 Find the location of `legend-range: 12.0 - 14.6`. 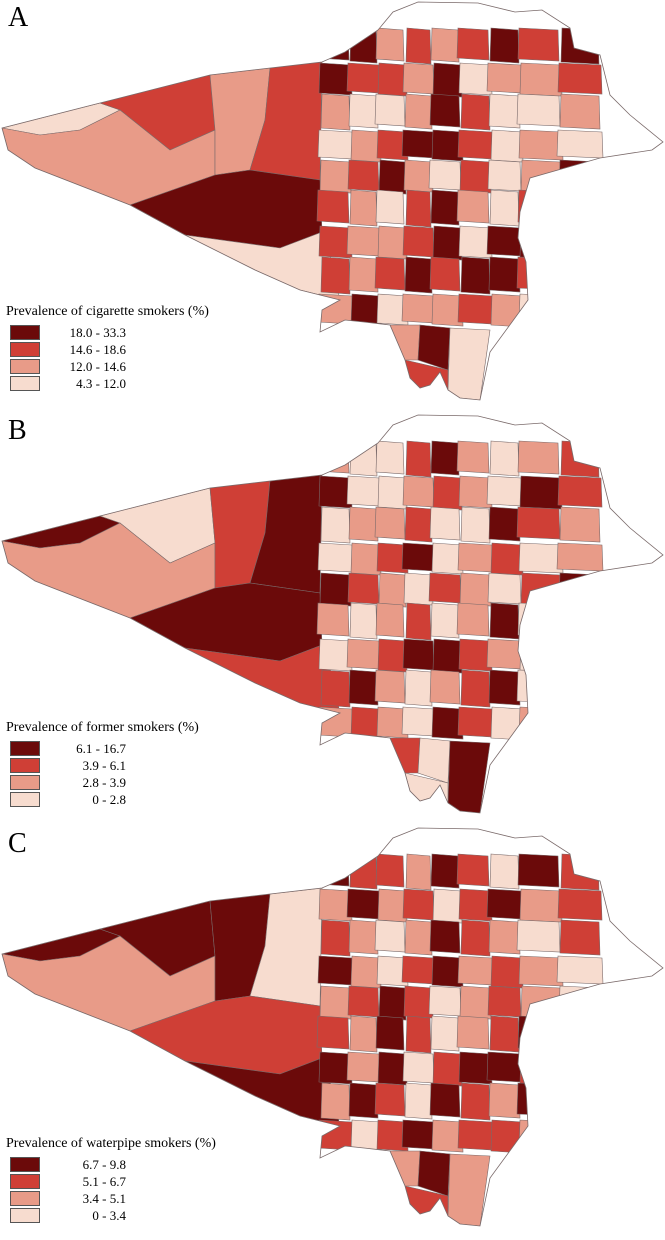

legend-range: 12.0 - 14.6 is located at coordinates (97, 366).